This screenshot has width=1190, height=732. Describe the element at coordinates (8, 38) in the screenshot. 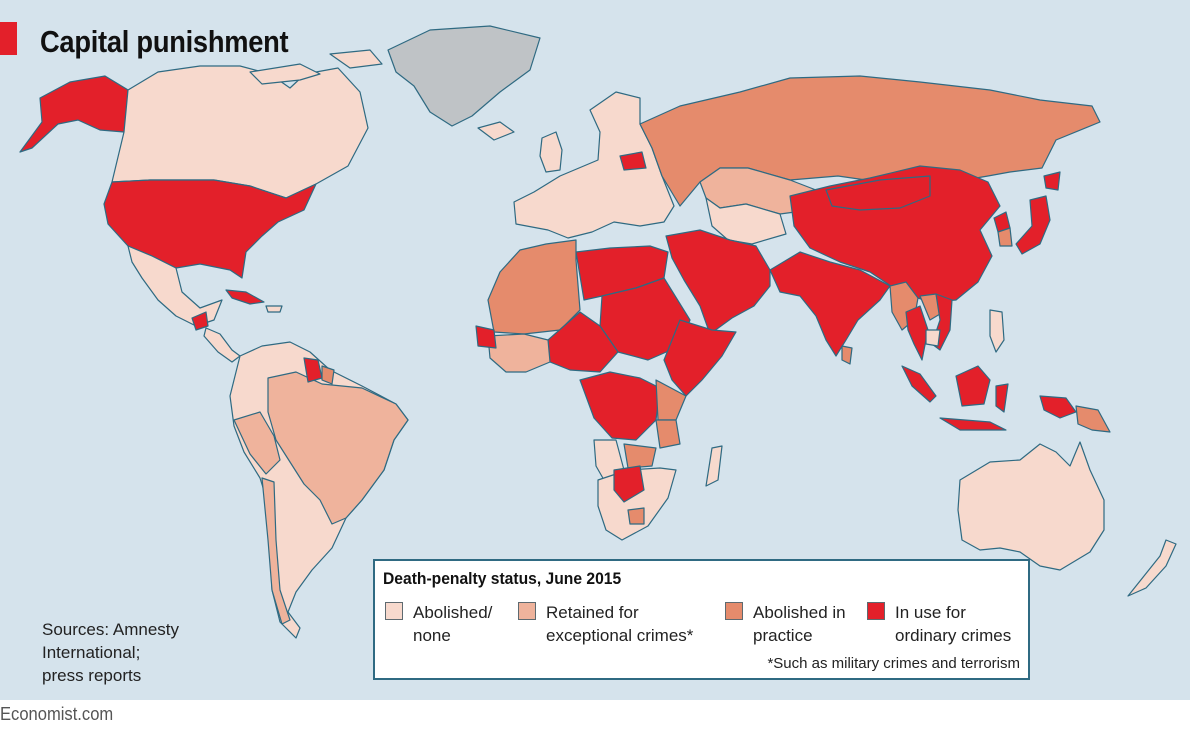

I see `title-accent-bar` at that location.